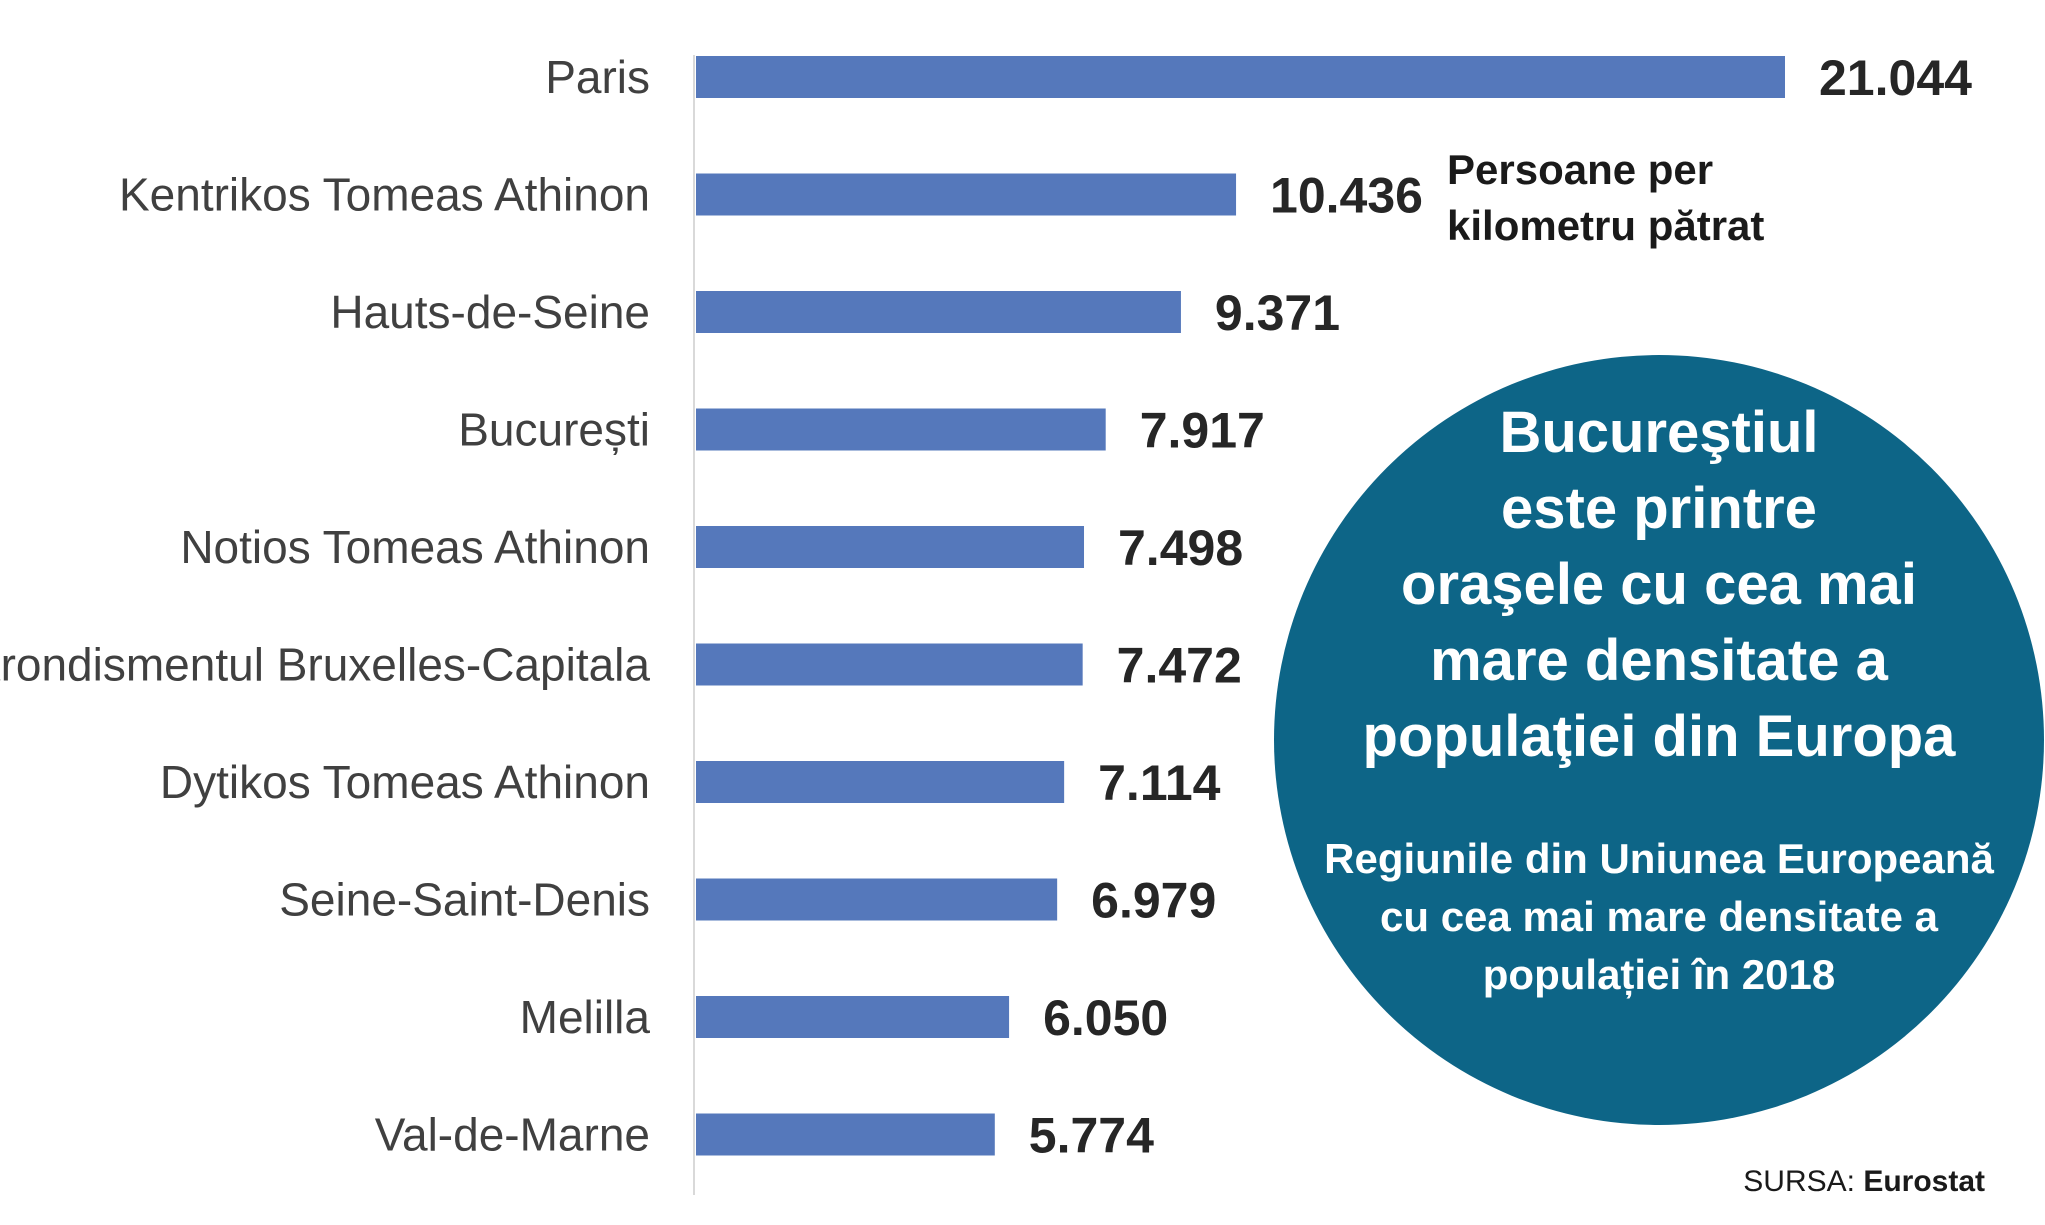 This screenshot has height=1225, width=2045. Describe the element at coordinates (1180, 548) in the screenshot. I see `value-label: 7.498` at that location.